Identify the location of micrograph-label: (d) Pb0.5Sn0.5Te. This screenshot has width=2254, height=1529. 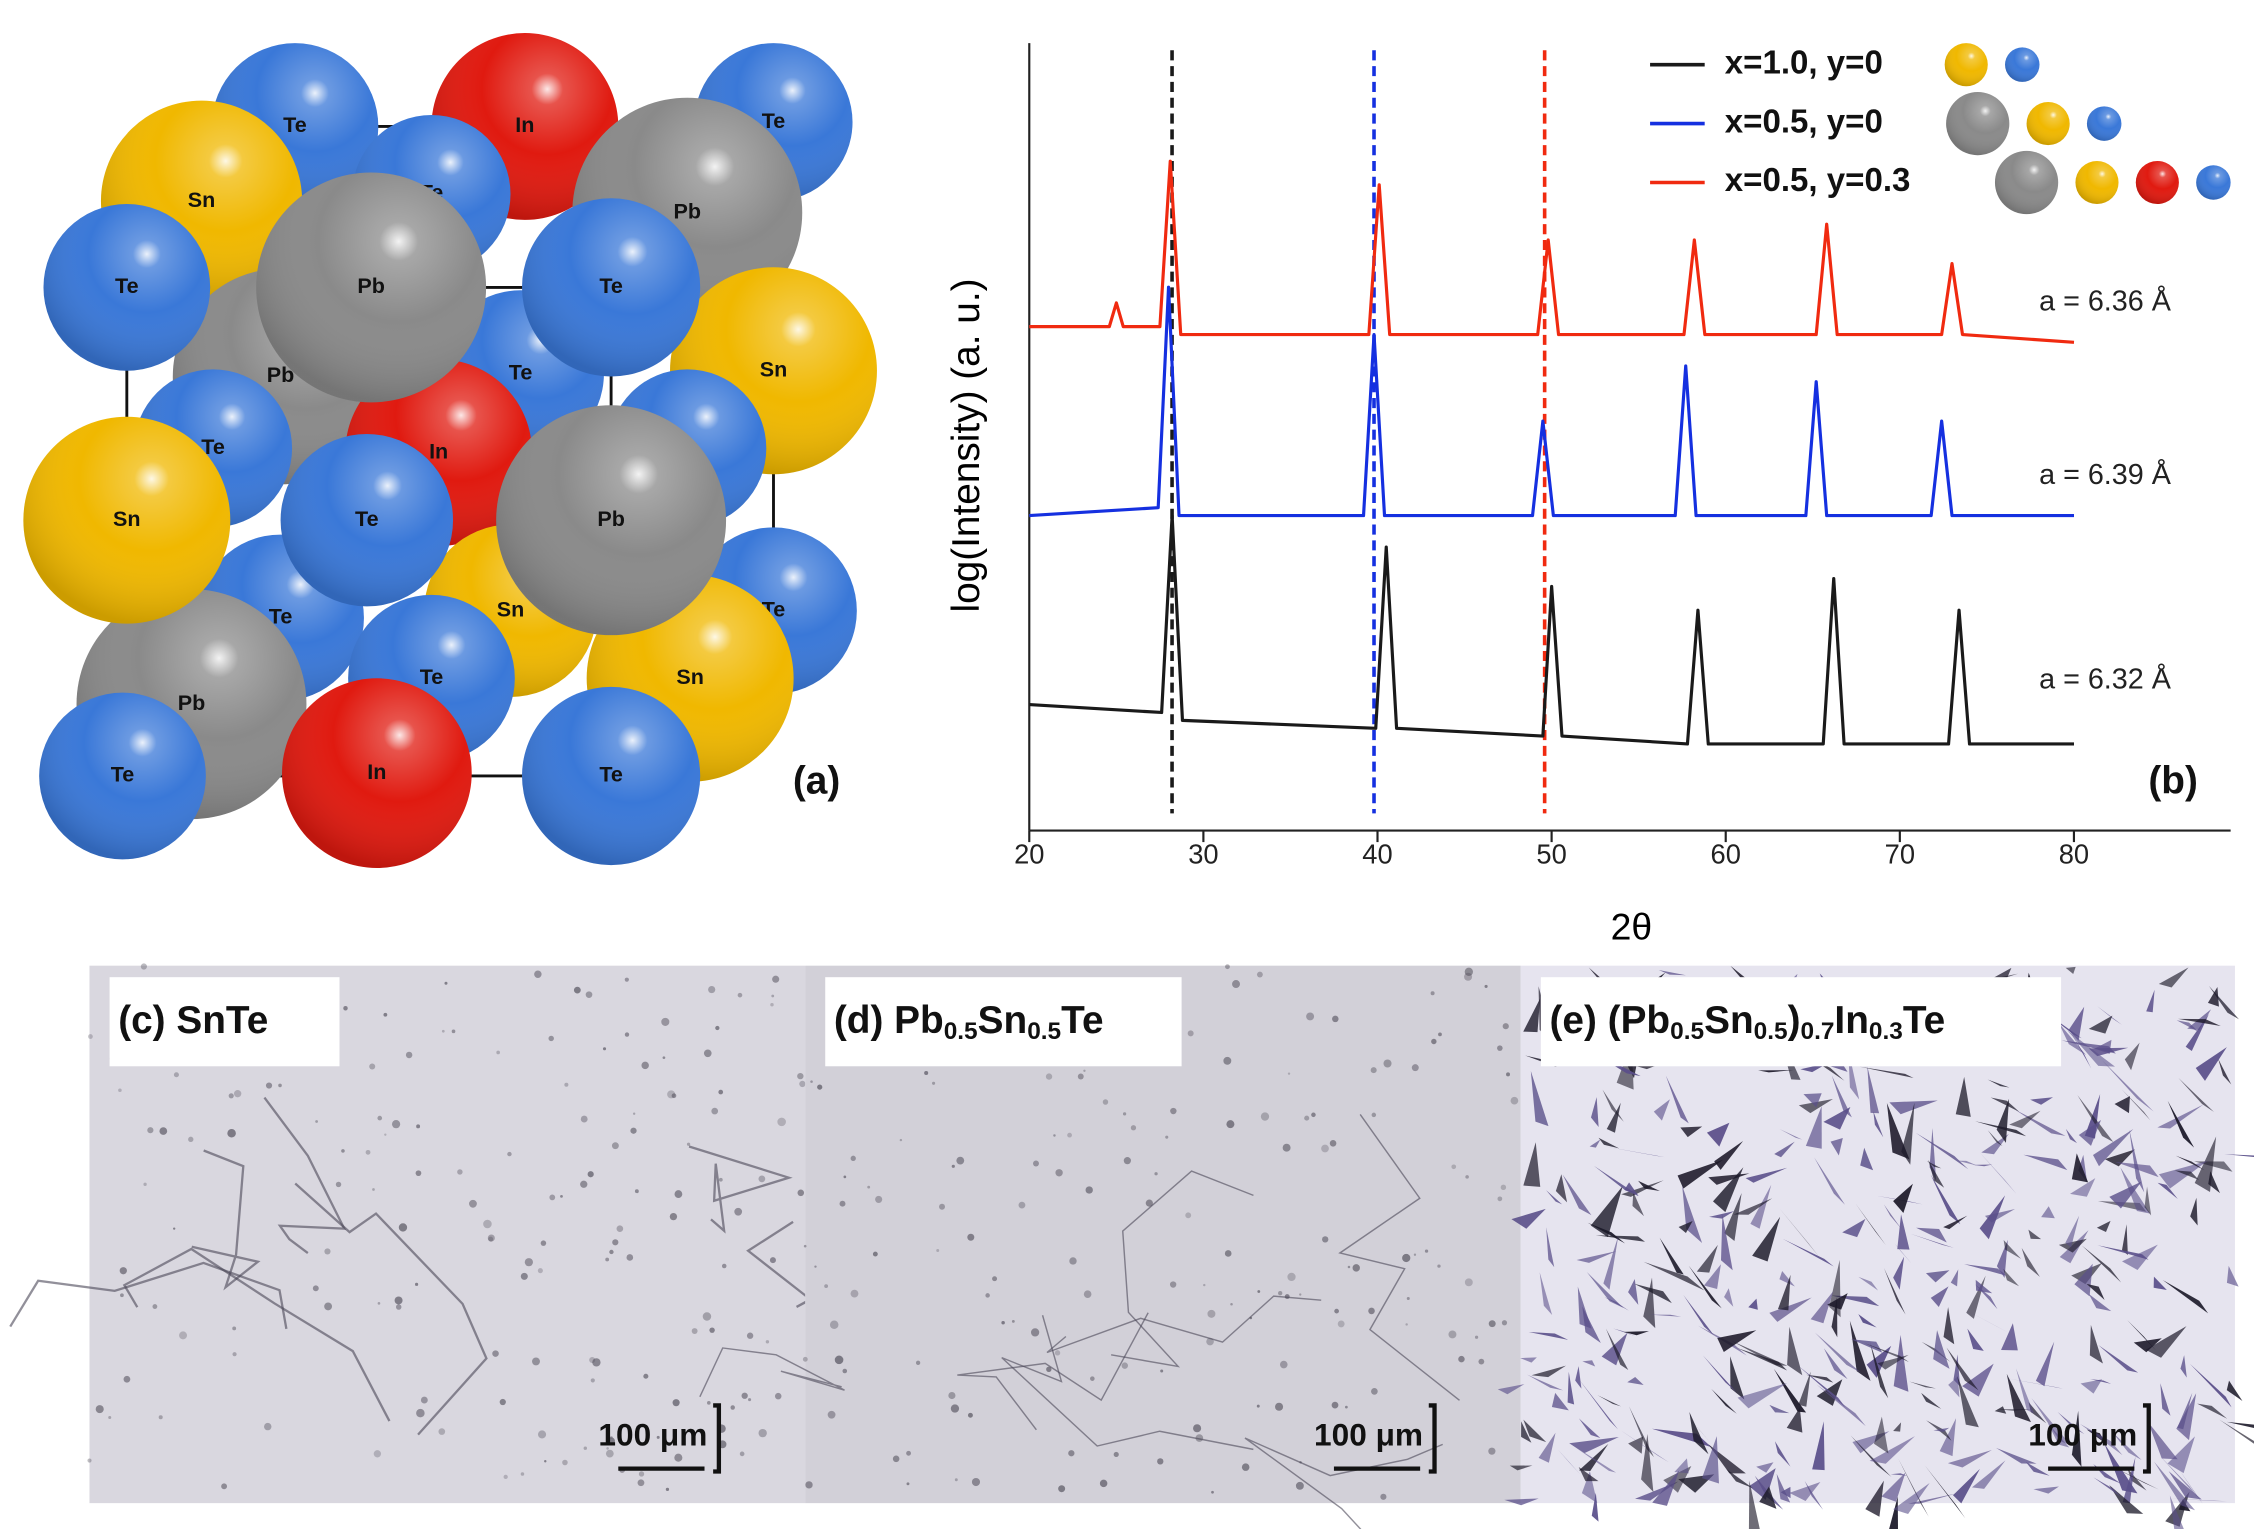
(969, 1022).